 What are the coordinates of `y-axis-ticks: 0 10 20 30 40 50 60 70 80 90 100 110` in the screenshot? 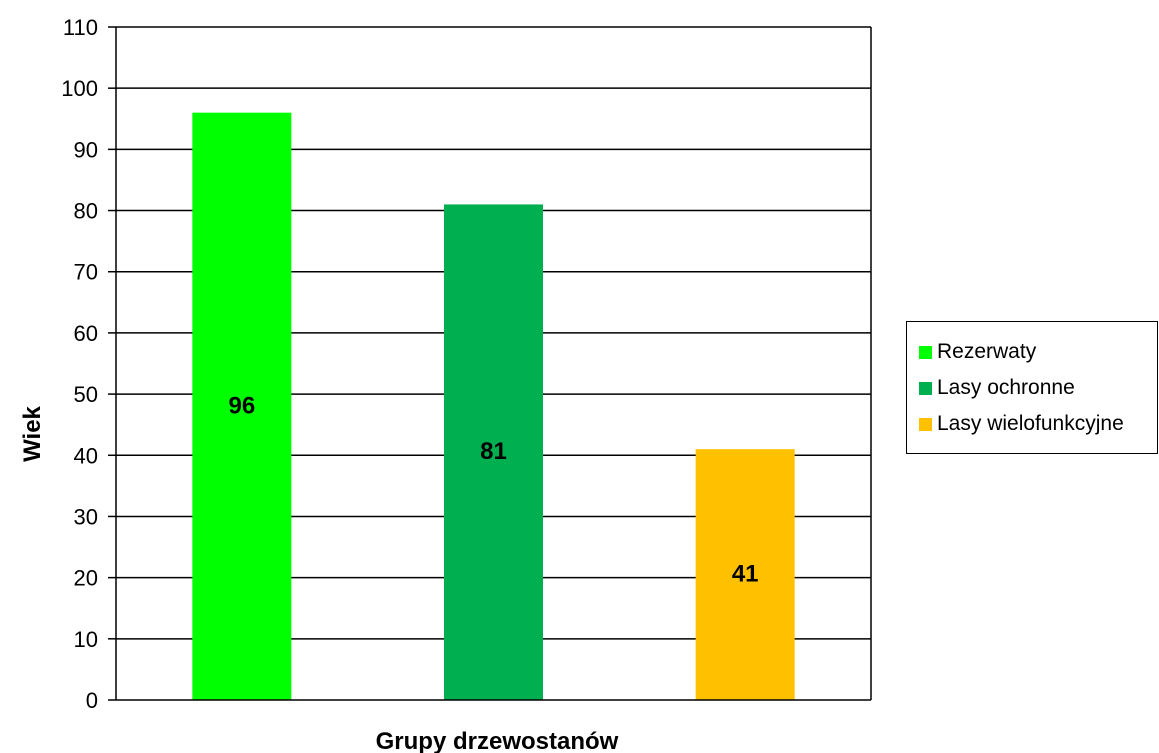 It's located at (88, 364).